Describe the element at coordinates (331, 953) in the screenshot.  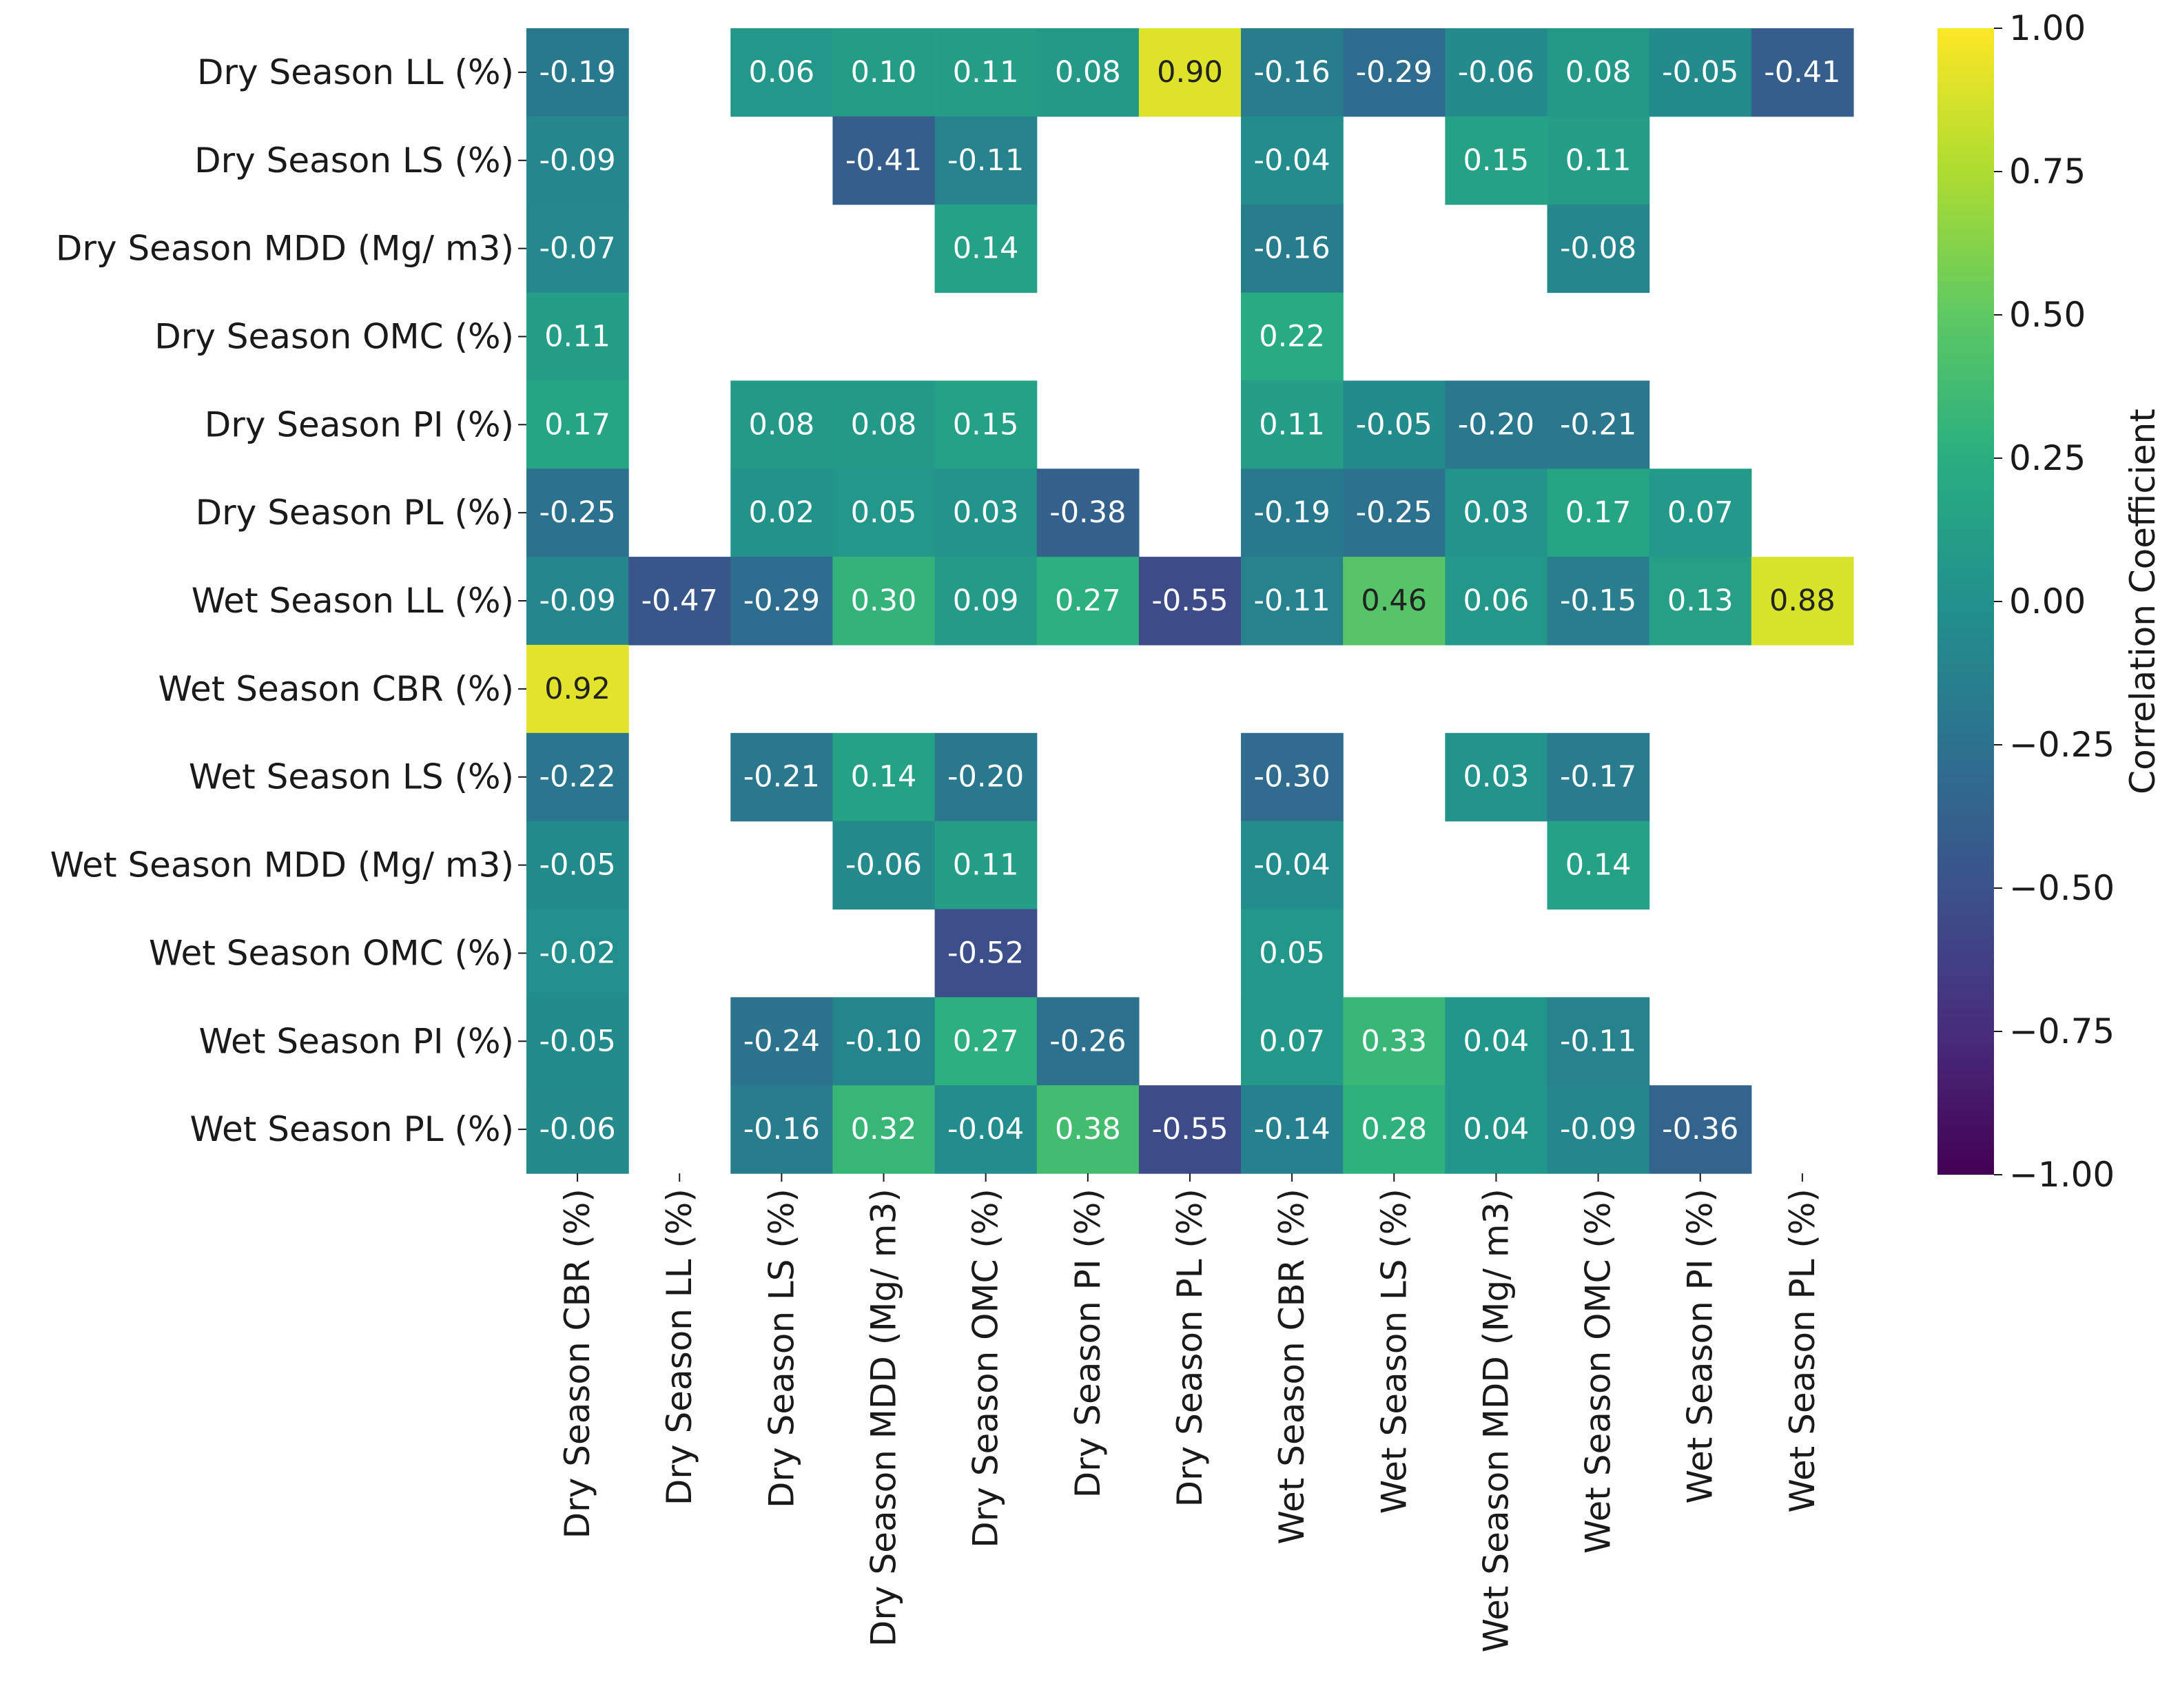
I see `row-label: Wet Season OMC (%)` at that location.